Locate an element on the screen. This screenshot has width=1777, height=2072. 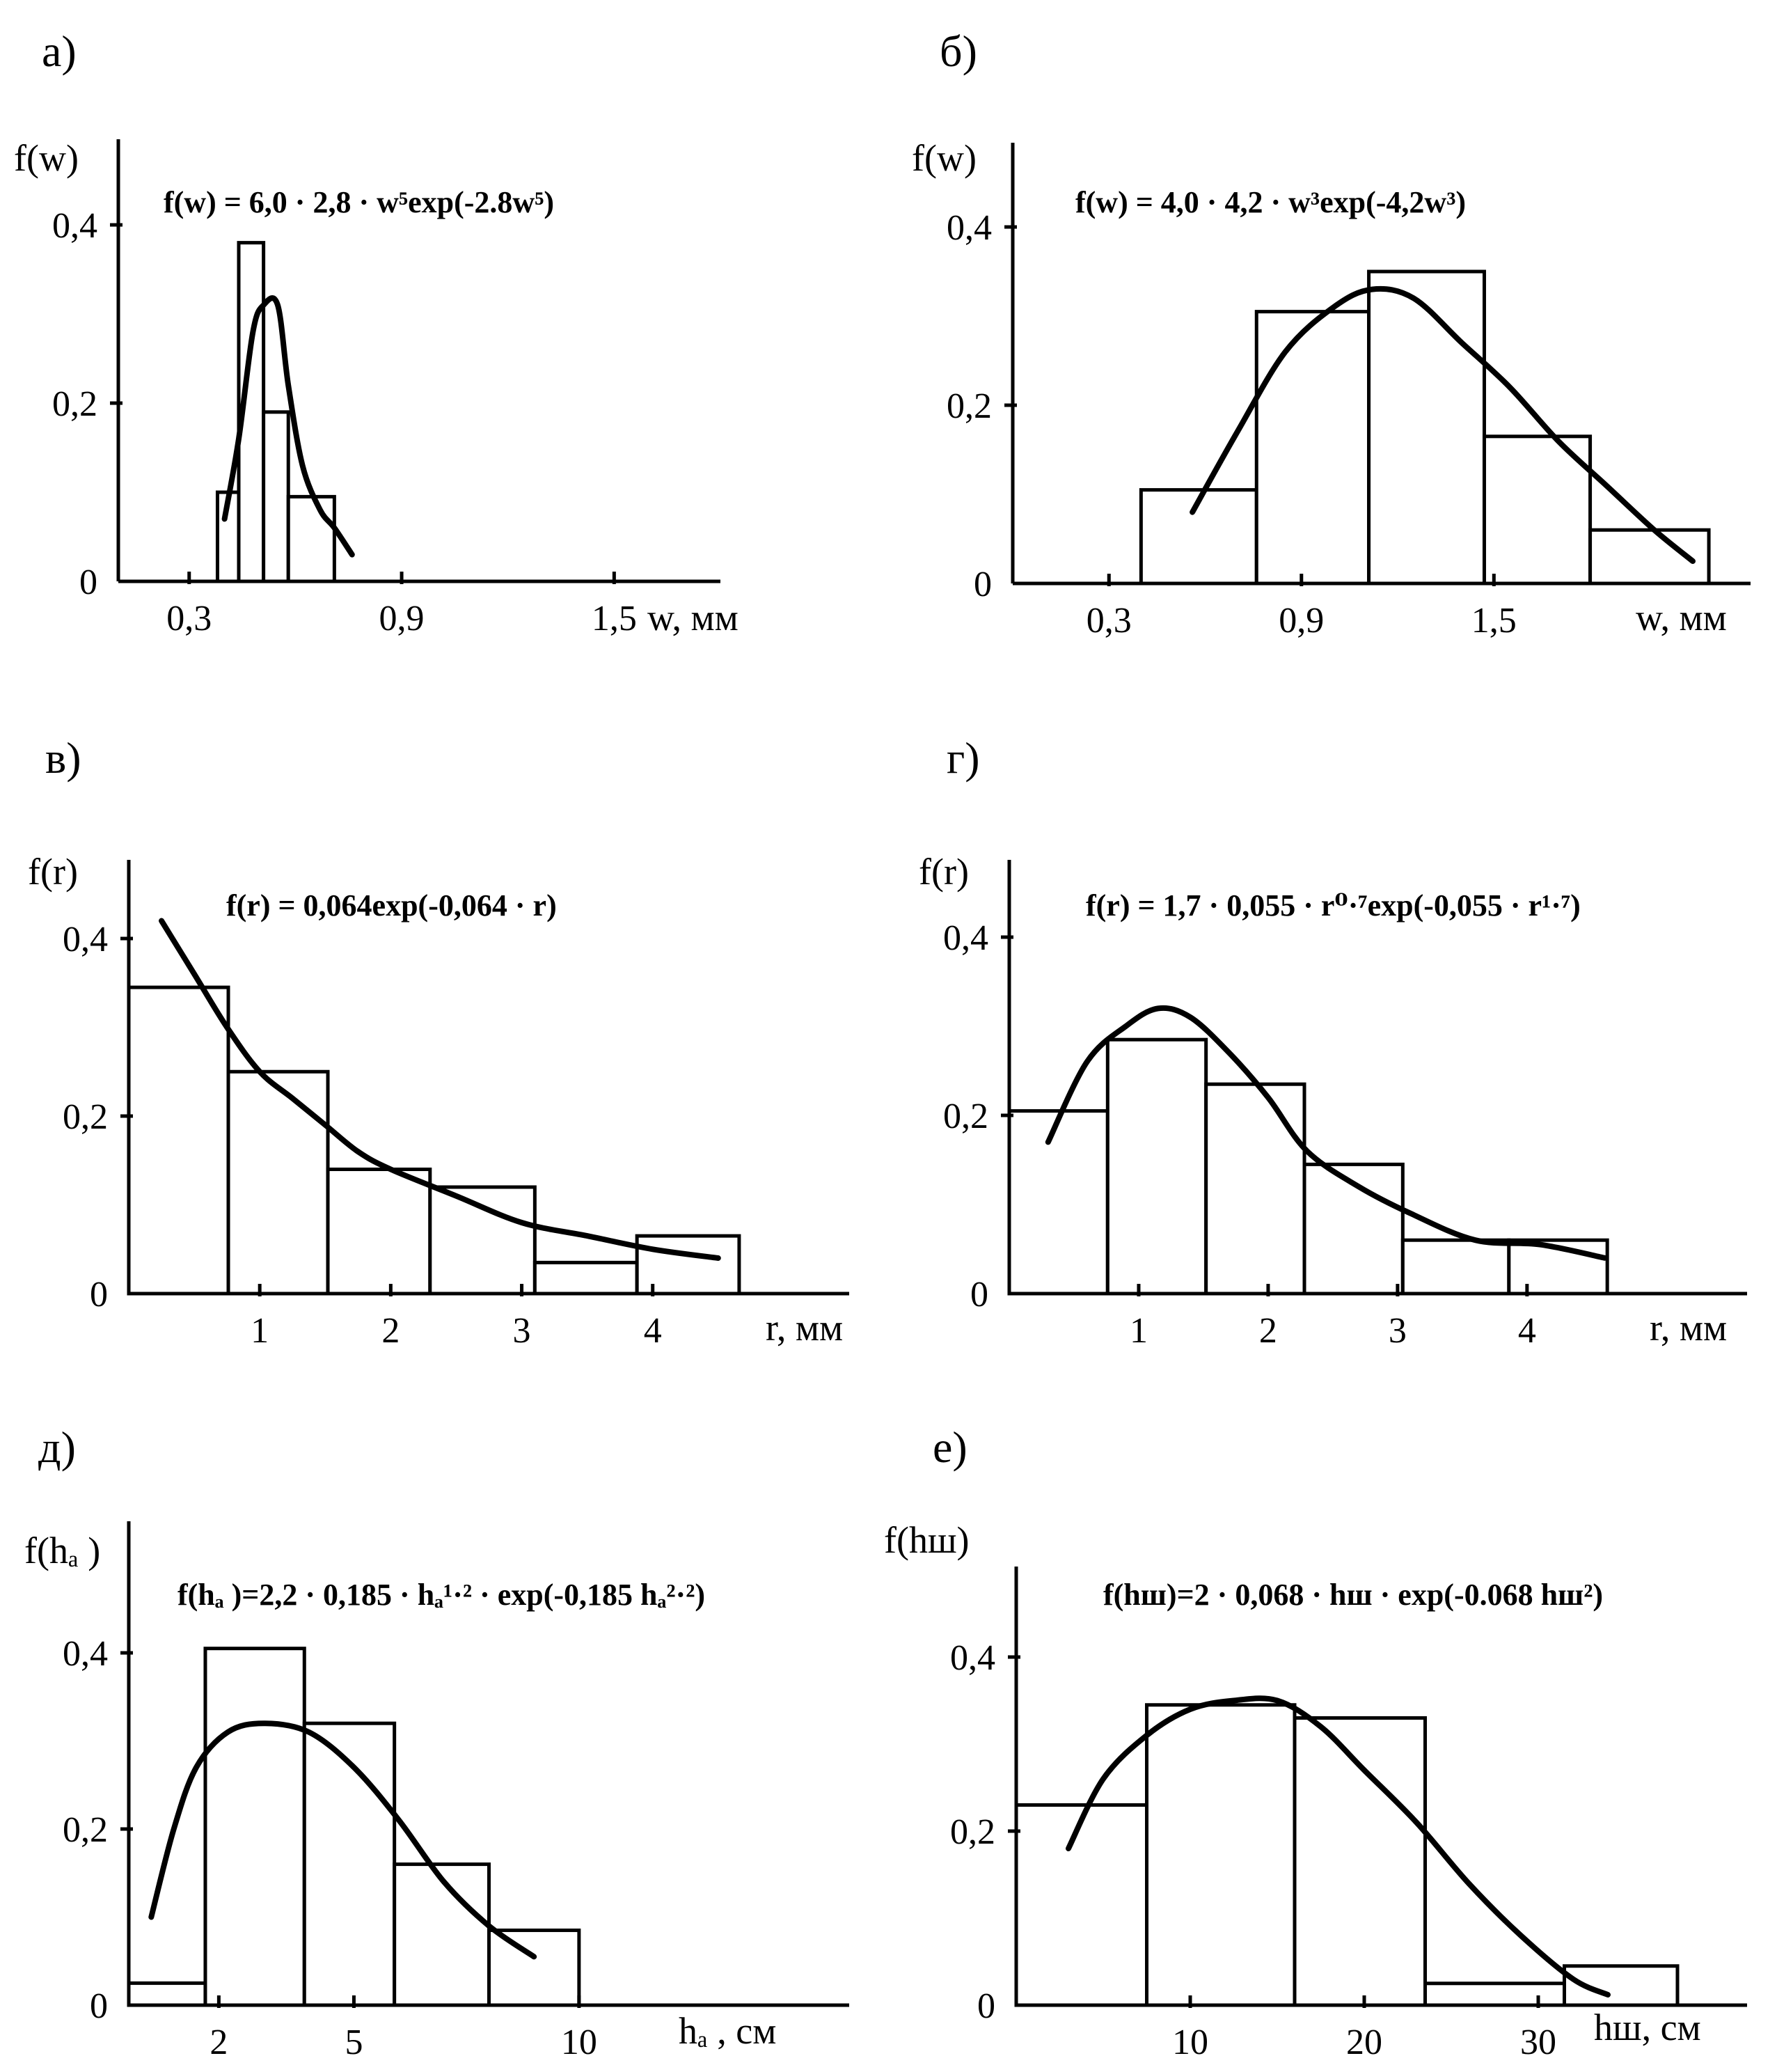
panel-b-y-tick-label: 0 is located at coordinates (983, 585).